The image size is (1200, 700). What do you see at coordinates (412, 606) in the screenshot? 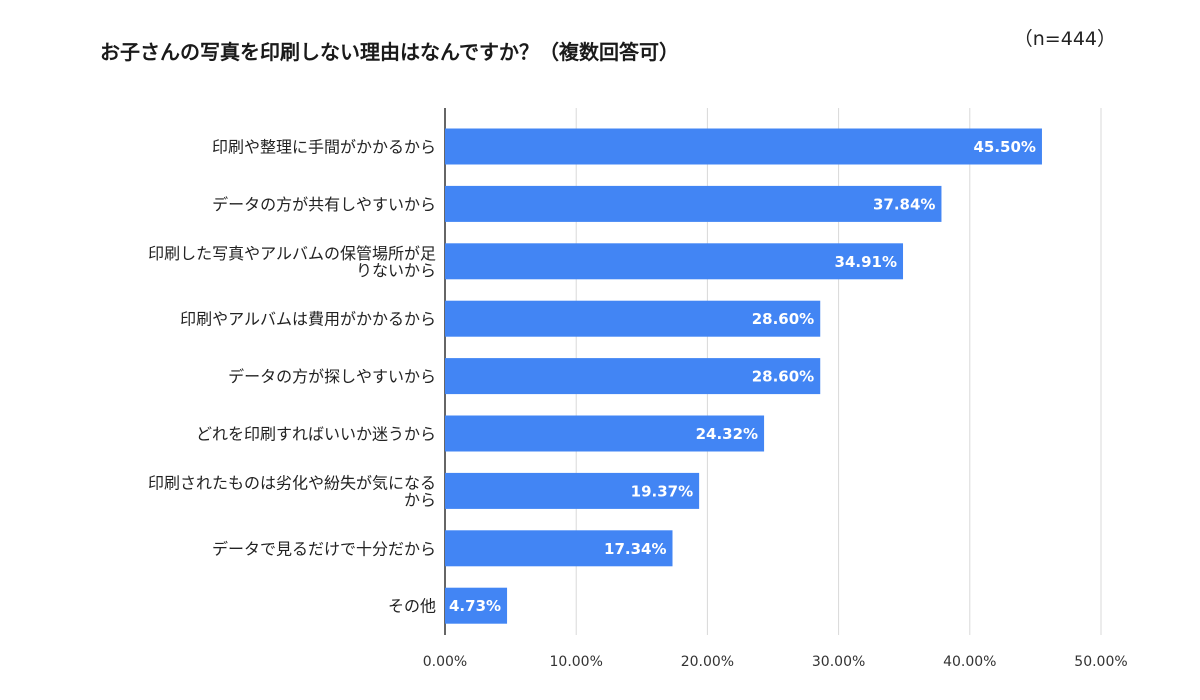
I see `category-label: その他` at bounding box center [412, 606].